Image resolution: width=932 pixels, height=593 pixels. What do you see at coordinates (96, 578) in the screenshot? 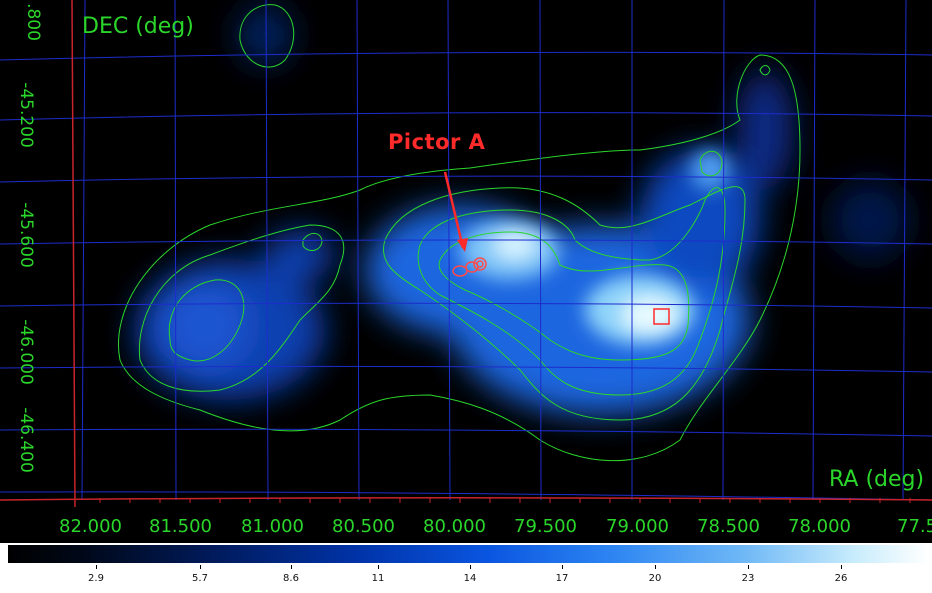
I see `colorbar-label: 2.9` at bounding box center [96, 578].